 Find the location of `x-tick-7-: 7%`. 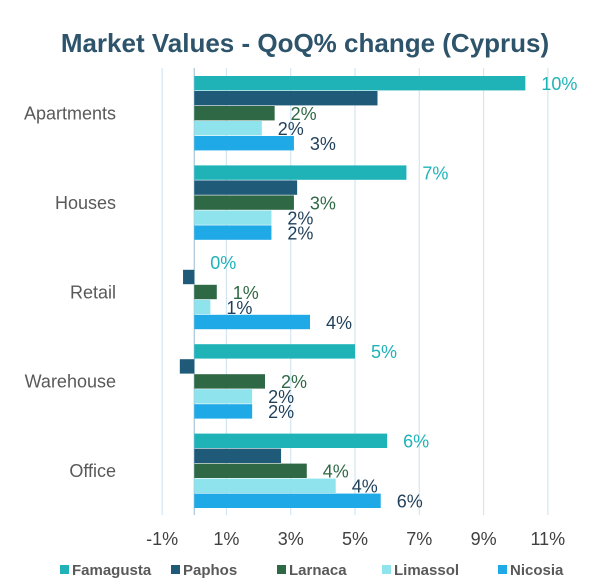

x-tick-7-: 7% is located at coordinates (419, 539).